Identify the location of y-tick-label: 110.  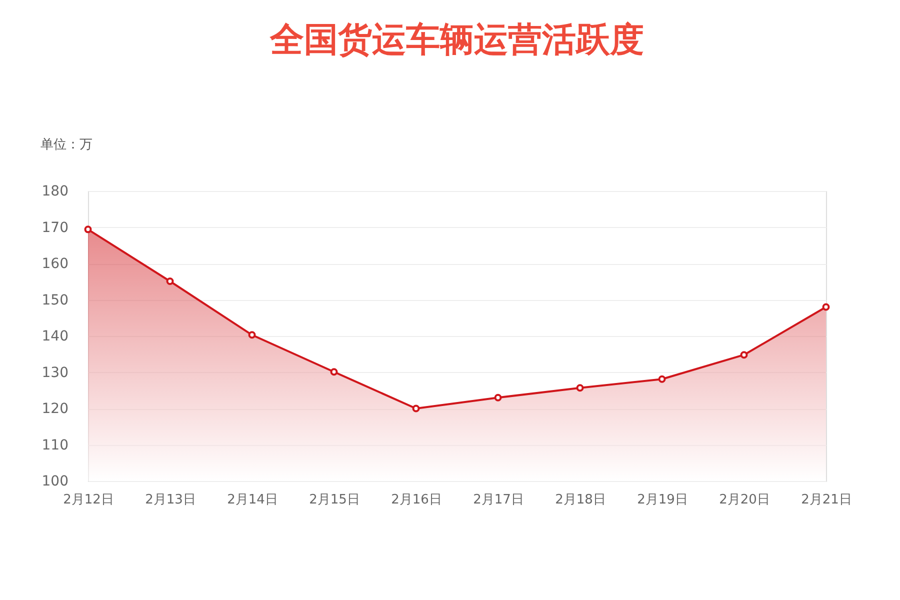
(55, 445).